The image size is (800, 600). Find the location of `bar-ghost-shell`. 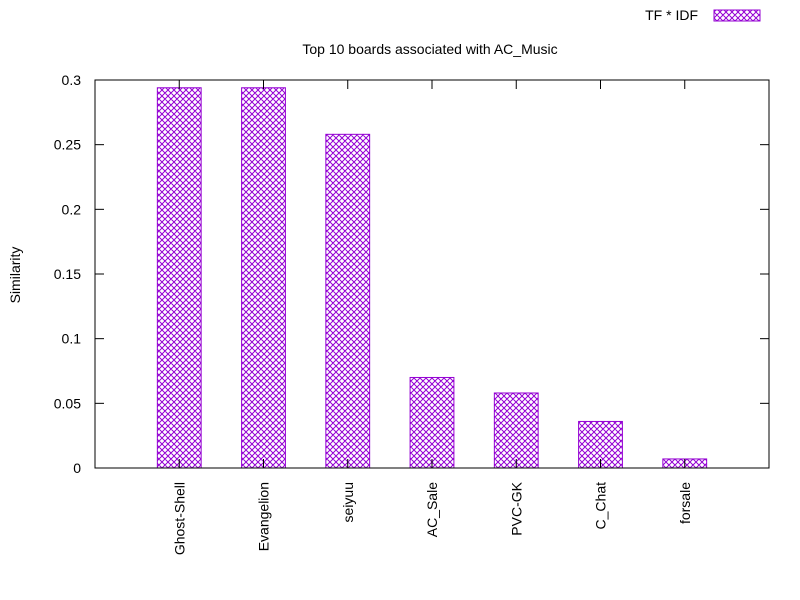

bar-ghost-shell is located at coordinates (179, 278).